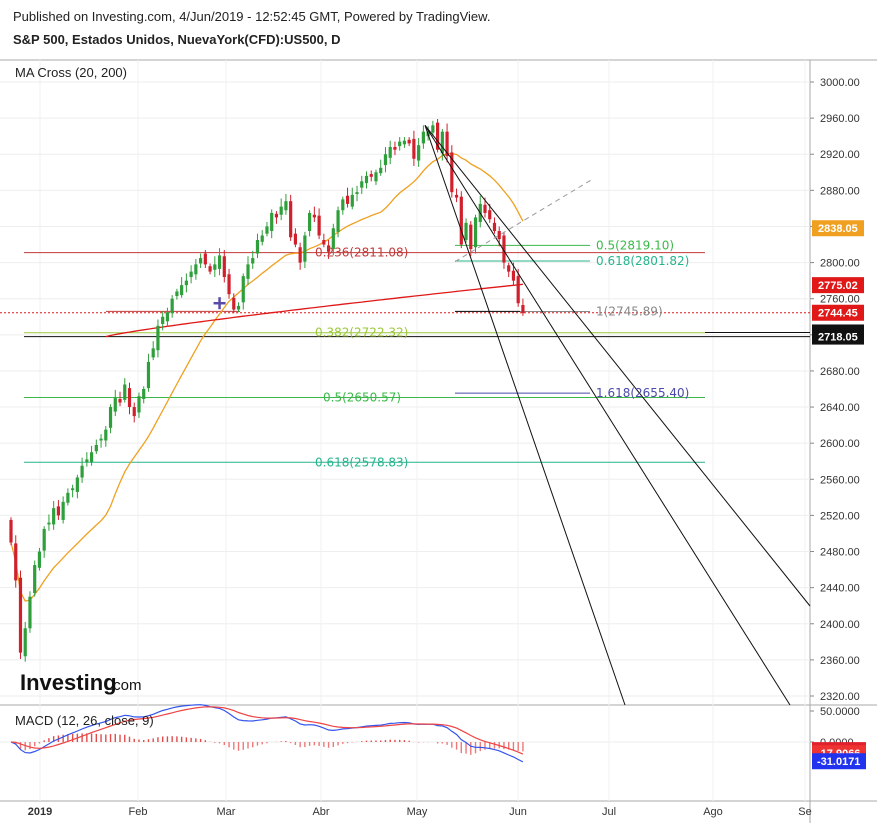 This screenshot has width=877, height=823. I want to click on fib-level-label: 1.618(2655.40), so click(642, 393).